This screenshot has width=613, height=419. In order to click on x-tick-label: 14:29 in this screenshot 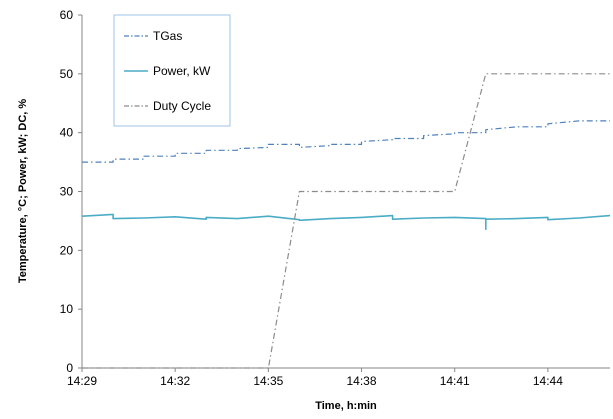, I will do `click(82, 381)`.